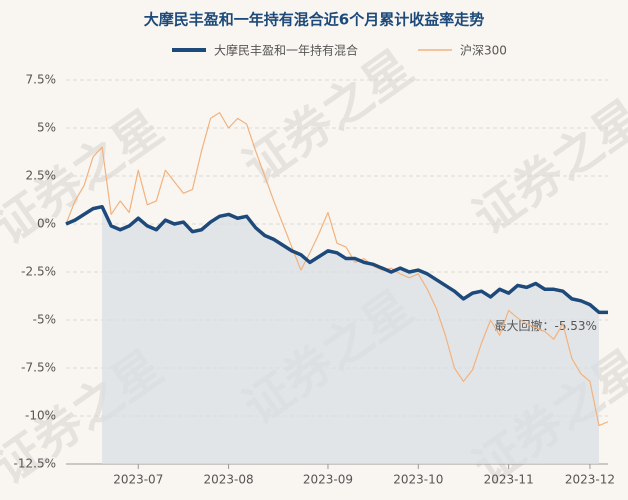 The height and width of the screenshot is (500, 628). I want to click on y-tick-label: -10%, so click(40, 416).